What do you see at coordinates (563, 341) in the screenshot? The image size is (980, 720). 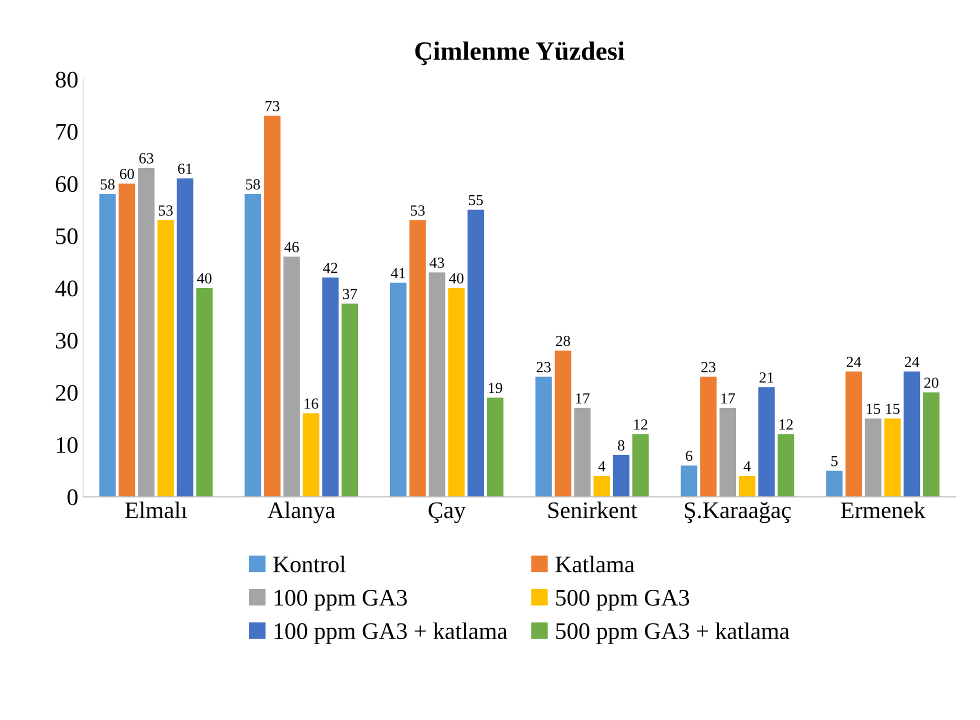 I see `data-label: 28` at bounding box center [563, 341].